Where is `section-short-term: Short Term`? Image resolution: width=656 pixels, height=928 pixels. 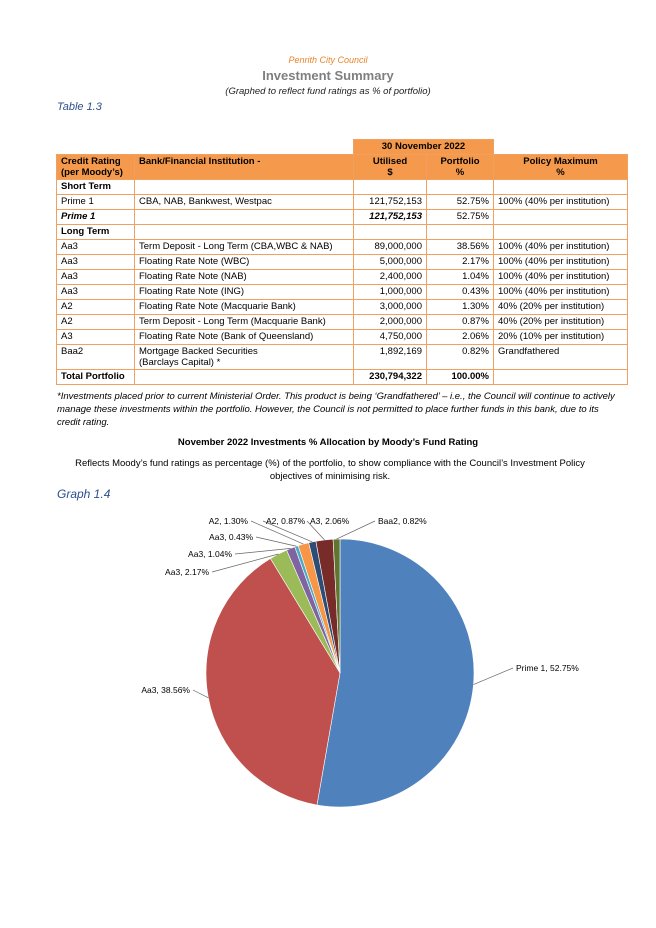
section-short-term: Short Term is located at coordinates (342, 187).